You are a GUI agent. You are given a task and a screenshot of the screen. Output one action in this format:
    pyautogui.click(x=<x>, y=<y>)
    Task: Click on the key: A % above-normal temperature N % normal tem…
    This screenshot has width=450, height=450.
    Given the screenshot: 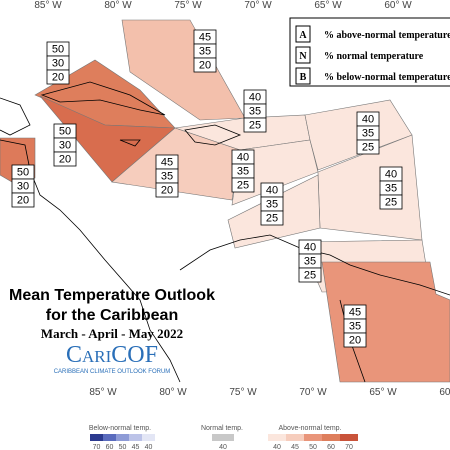 What is the action you would take?
    pyautogui.click(x=369, y=52)
    